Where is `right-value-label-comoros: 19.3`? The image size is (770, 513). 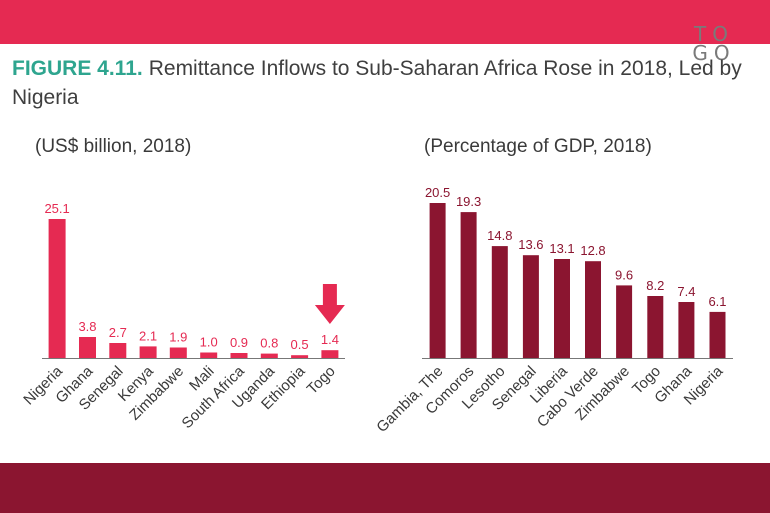
right-value-label-comoros: 19.3 is located at coordinates (468, 201).